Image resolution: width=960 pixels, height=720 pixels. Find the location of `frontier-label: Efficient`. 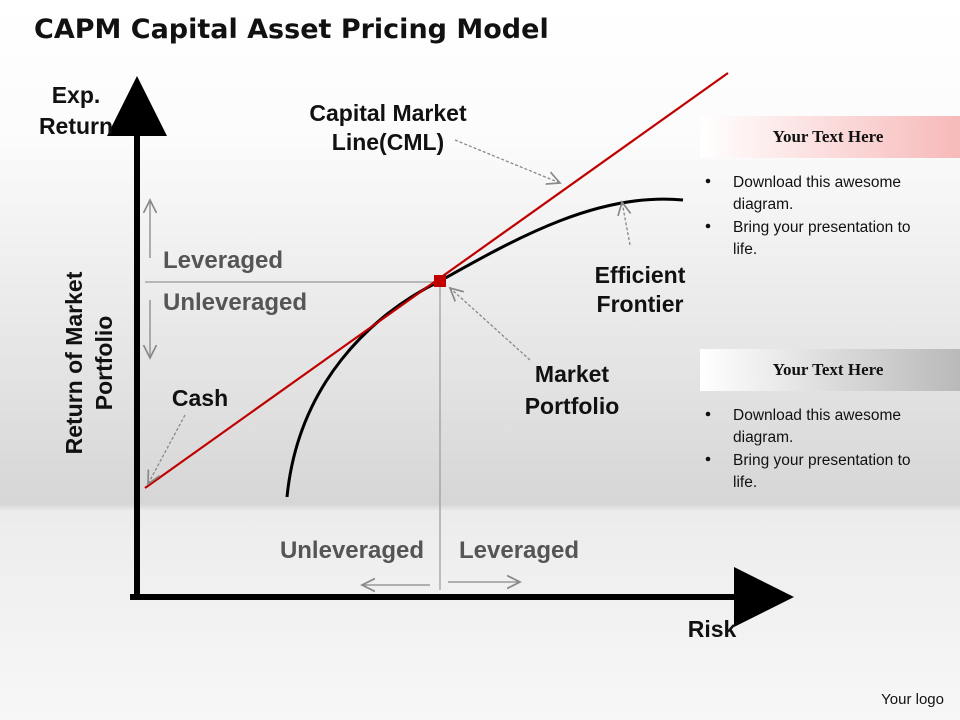

frontier-label: Efficient is located at coordinates (640, 275).